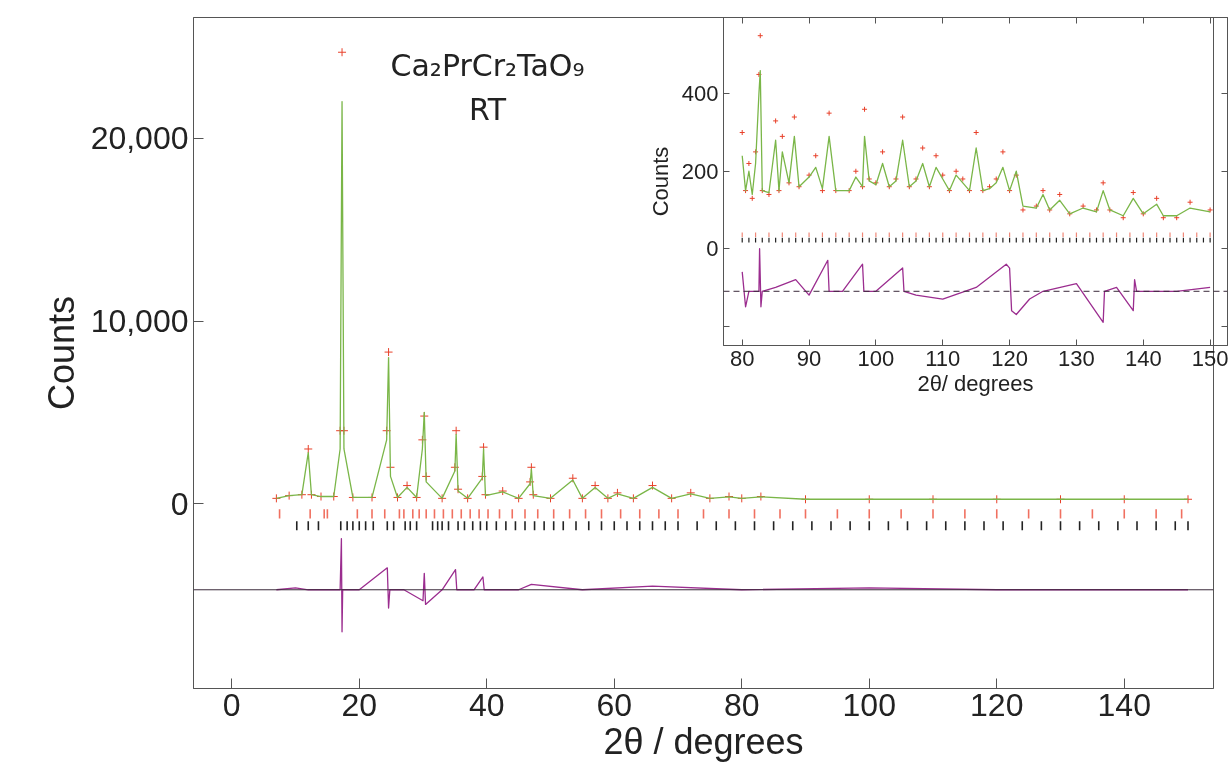 This screenshot has height=783, width=1232. Describe the element at coordinates (809, 358) in the screenshot. I see `x-tick-label: 90` at that location.